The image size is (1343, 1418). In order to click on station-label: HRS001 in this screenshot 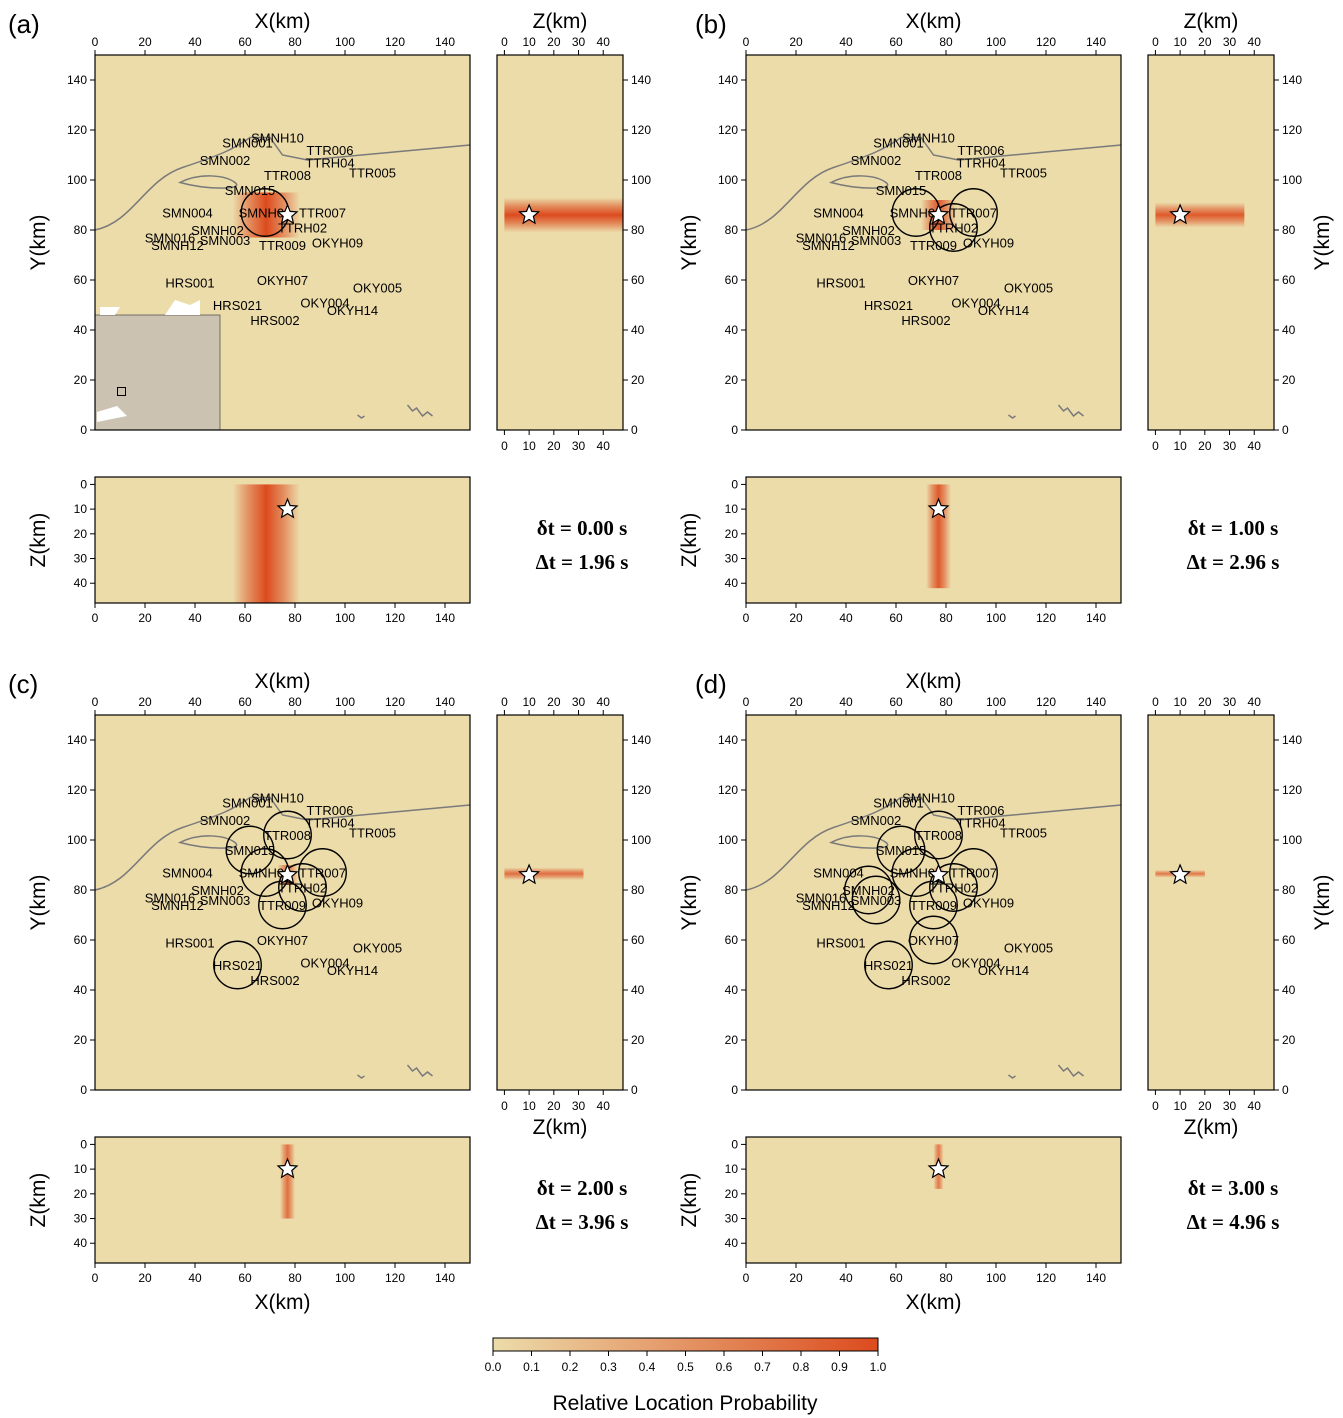, I will do `click(840, 283)`.